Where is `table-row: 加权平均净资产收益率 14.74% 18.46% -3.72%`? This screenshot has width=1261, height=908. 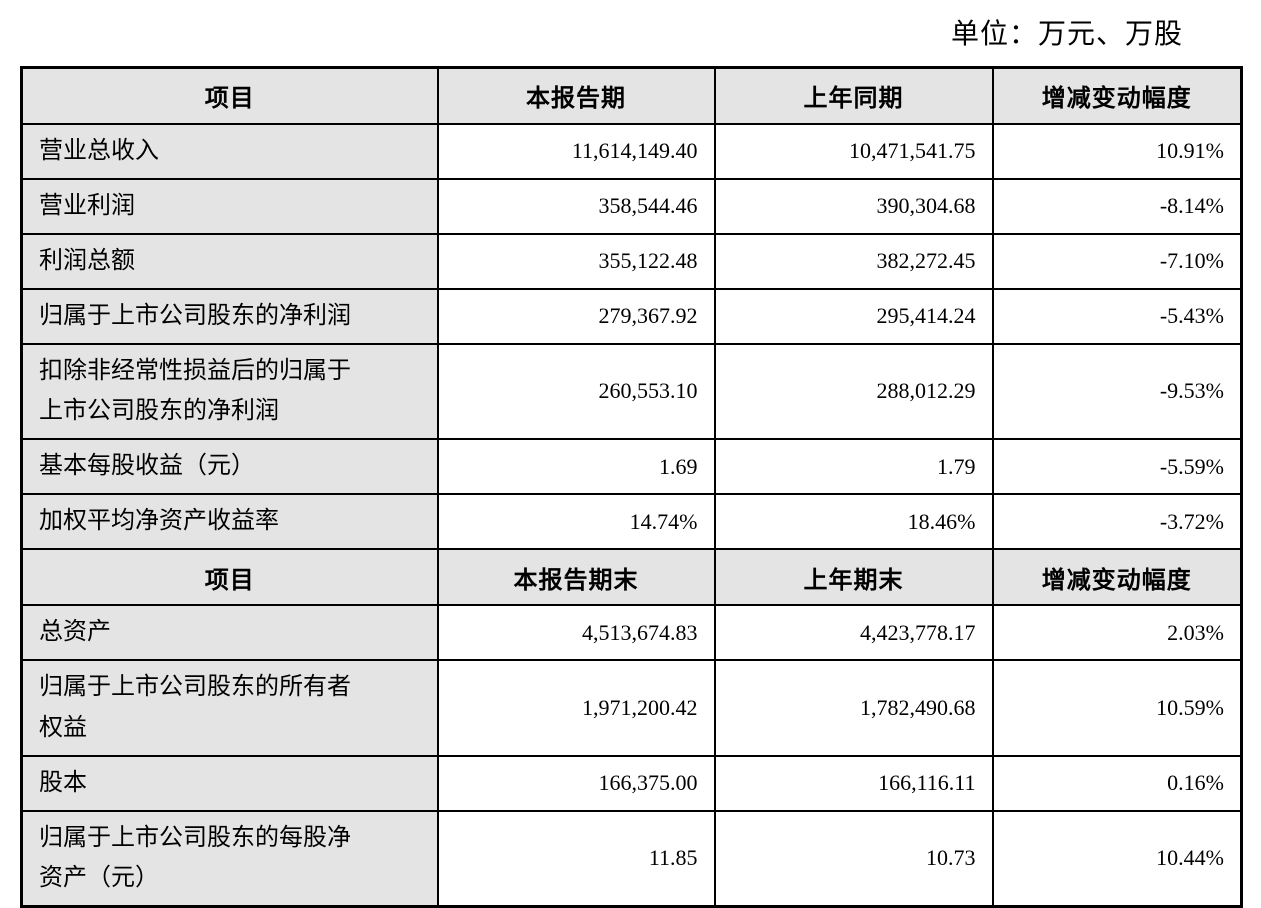
table-row: 加权平均净资产收益率 14.74% 18.46% -3.72% is located at coordinates (631, 522).